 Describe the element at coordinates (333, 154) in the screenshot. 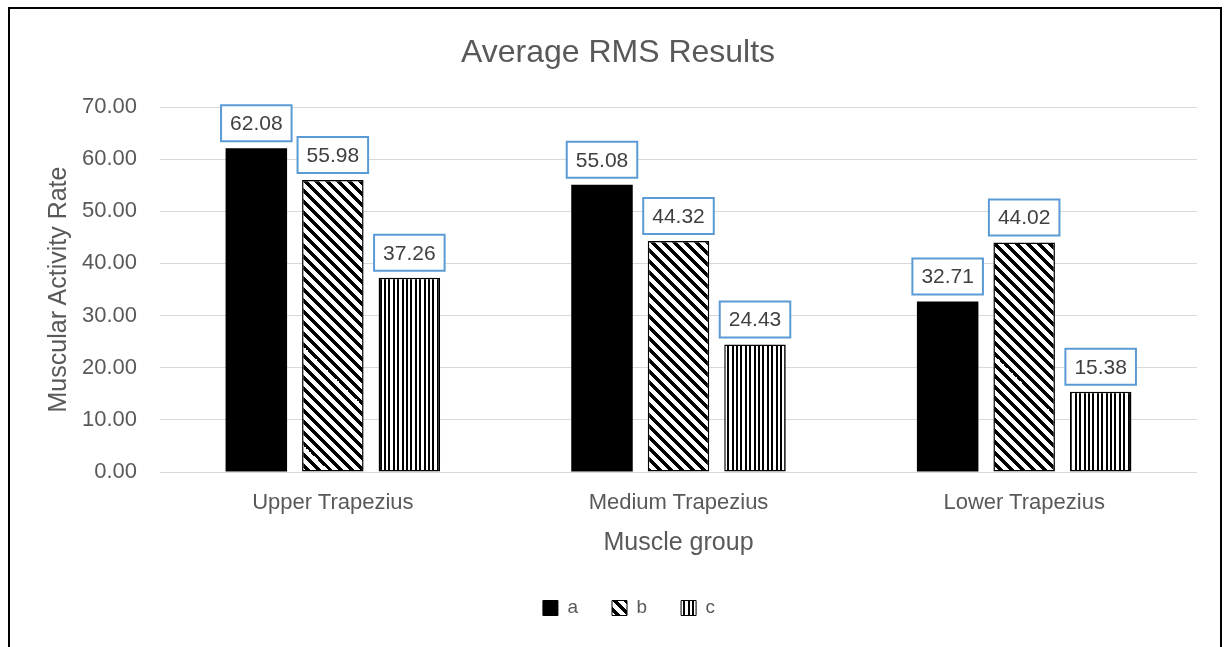

I see `data-label: 55.98` at that location.